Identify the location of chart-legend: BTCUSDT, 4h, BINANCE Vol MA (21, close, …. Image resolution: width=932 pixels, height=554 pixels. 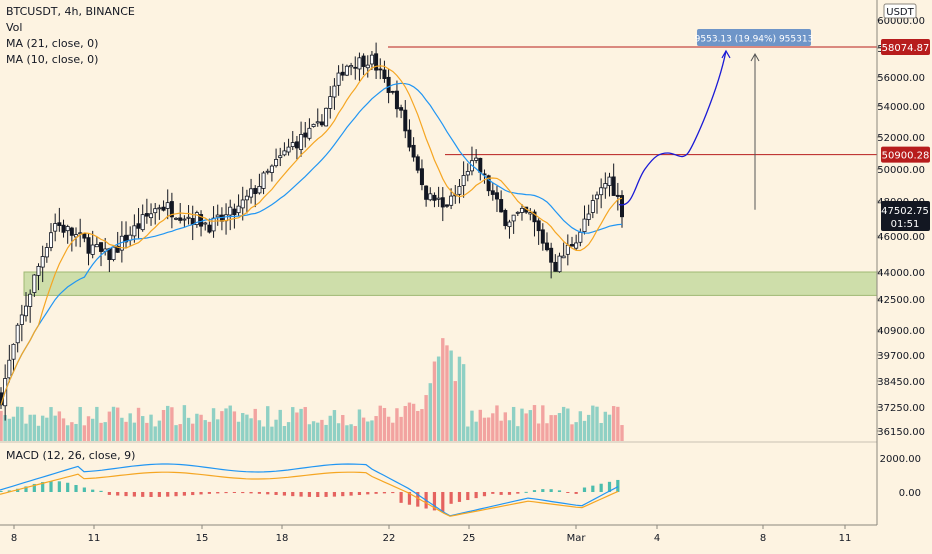
(70, 36).